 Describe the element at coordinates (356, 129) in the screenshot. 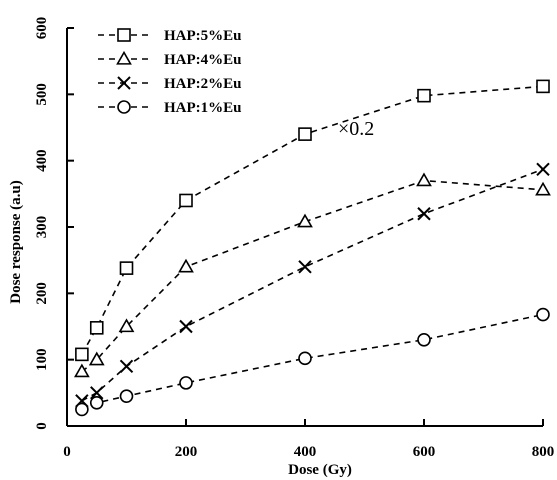

I see `annotation-scale-factor: ×0.2` at that location.